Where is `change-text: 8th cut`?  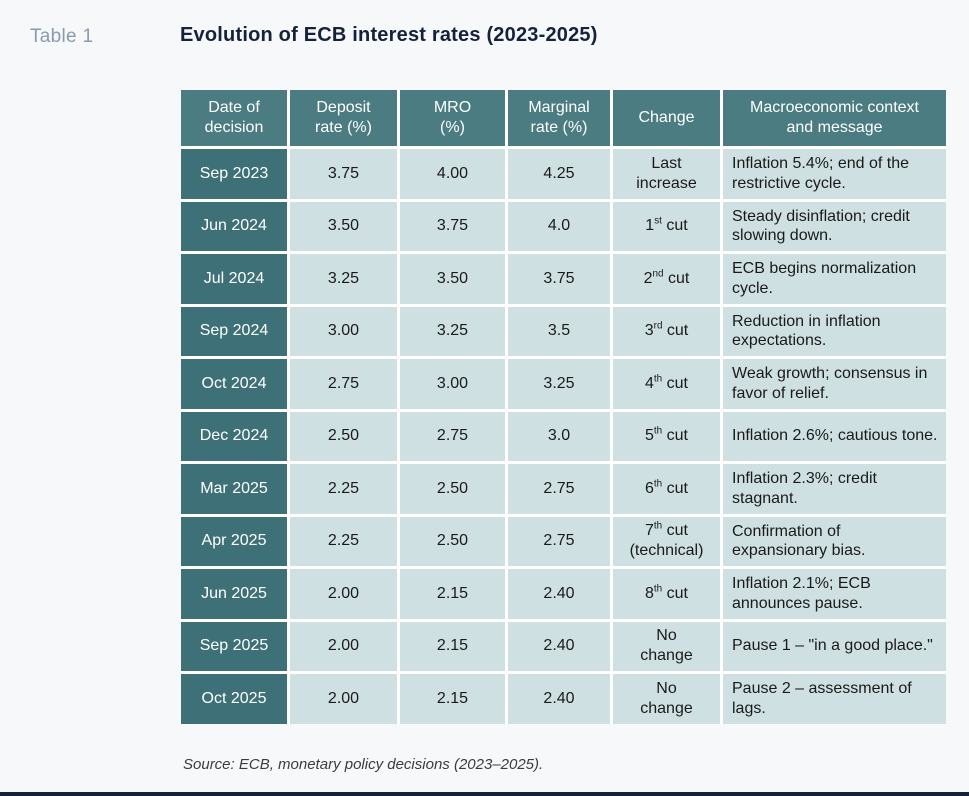
change-text: 8th cut is located at coordinates (666, 594).